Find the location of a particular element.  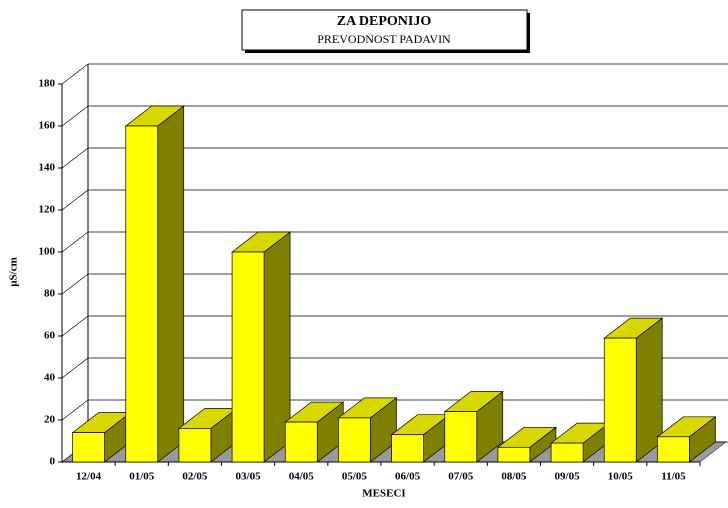

y-tick-label: 60 is located at coordinates (50, 336).